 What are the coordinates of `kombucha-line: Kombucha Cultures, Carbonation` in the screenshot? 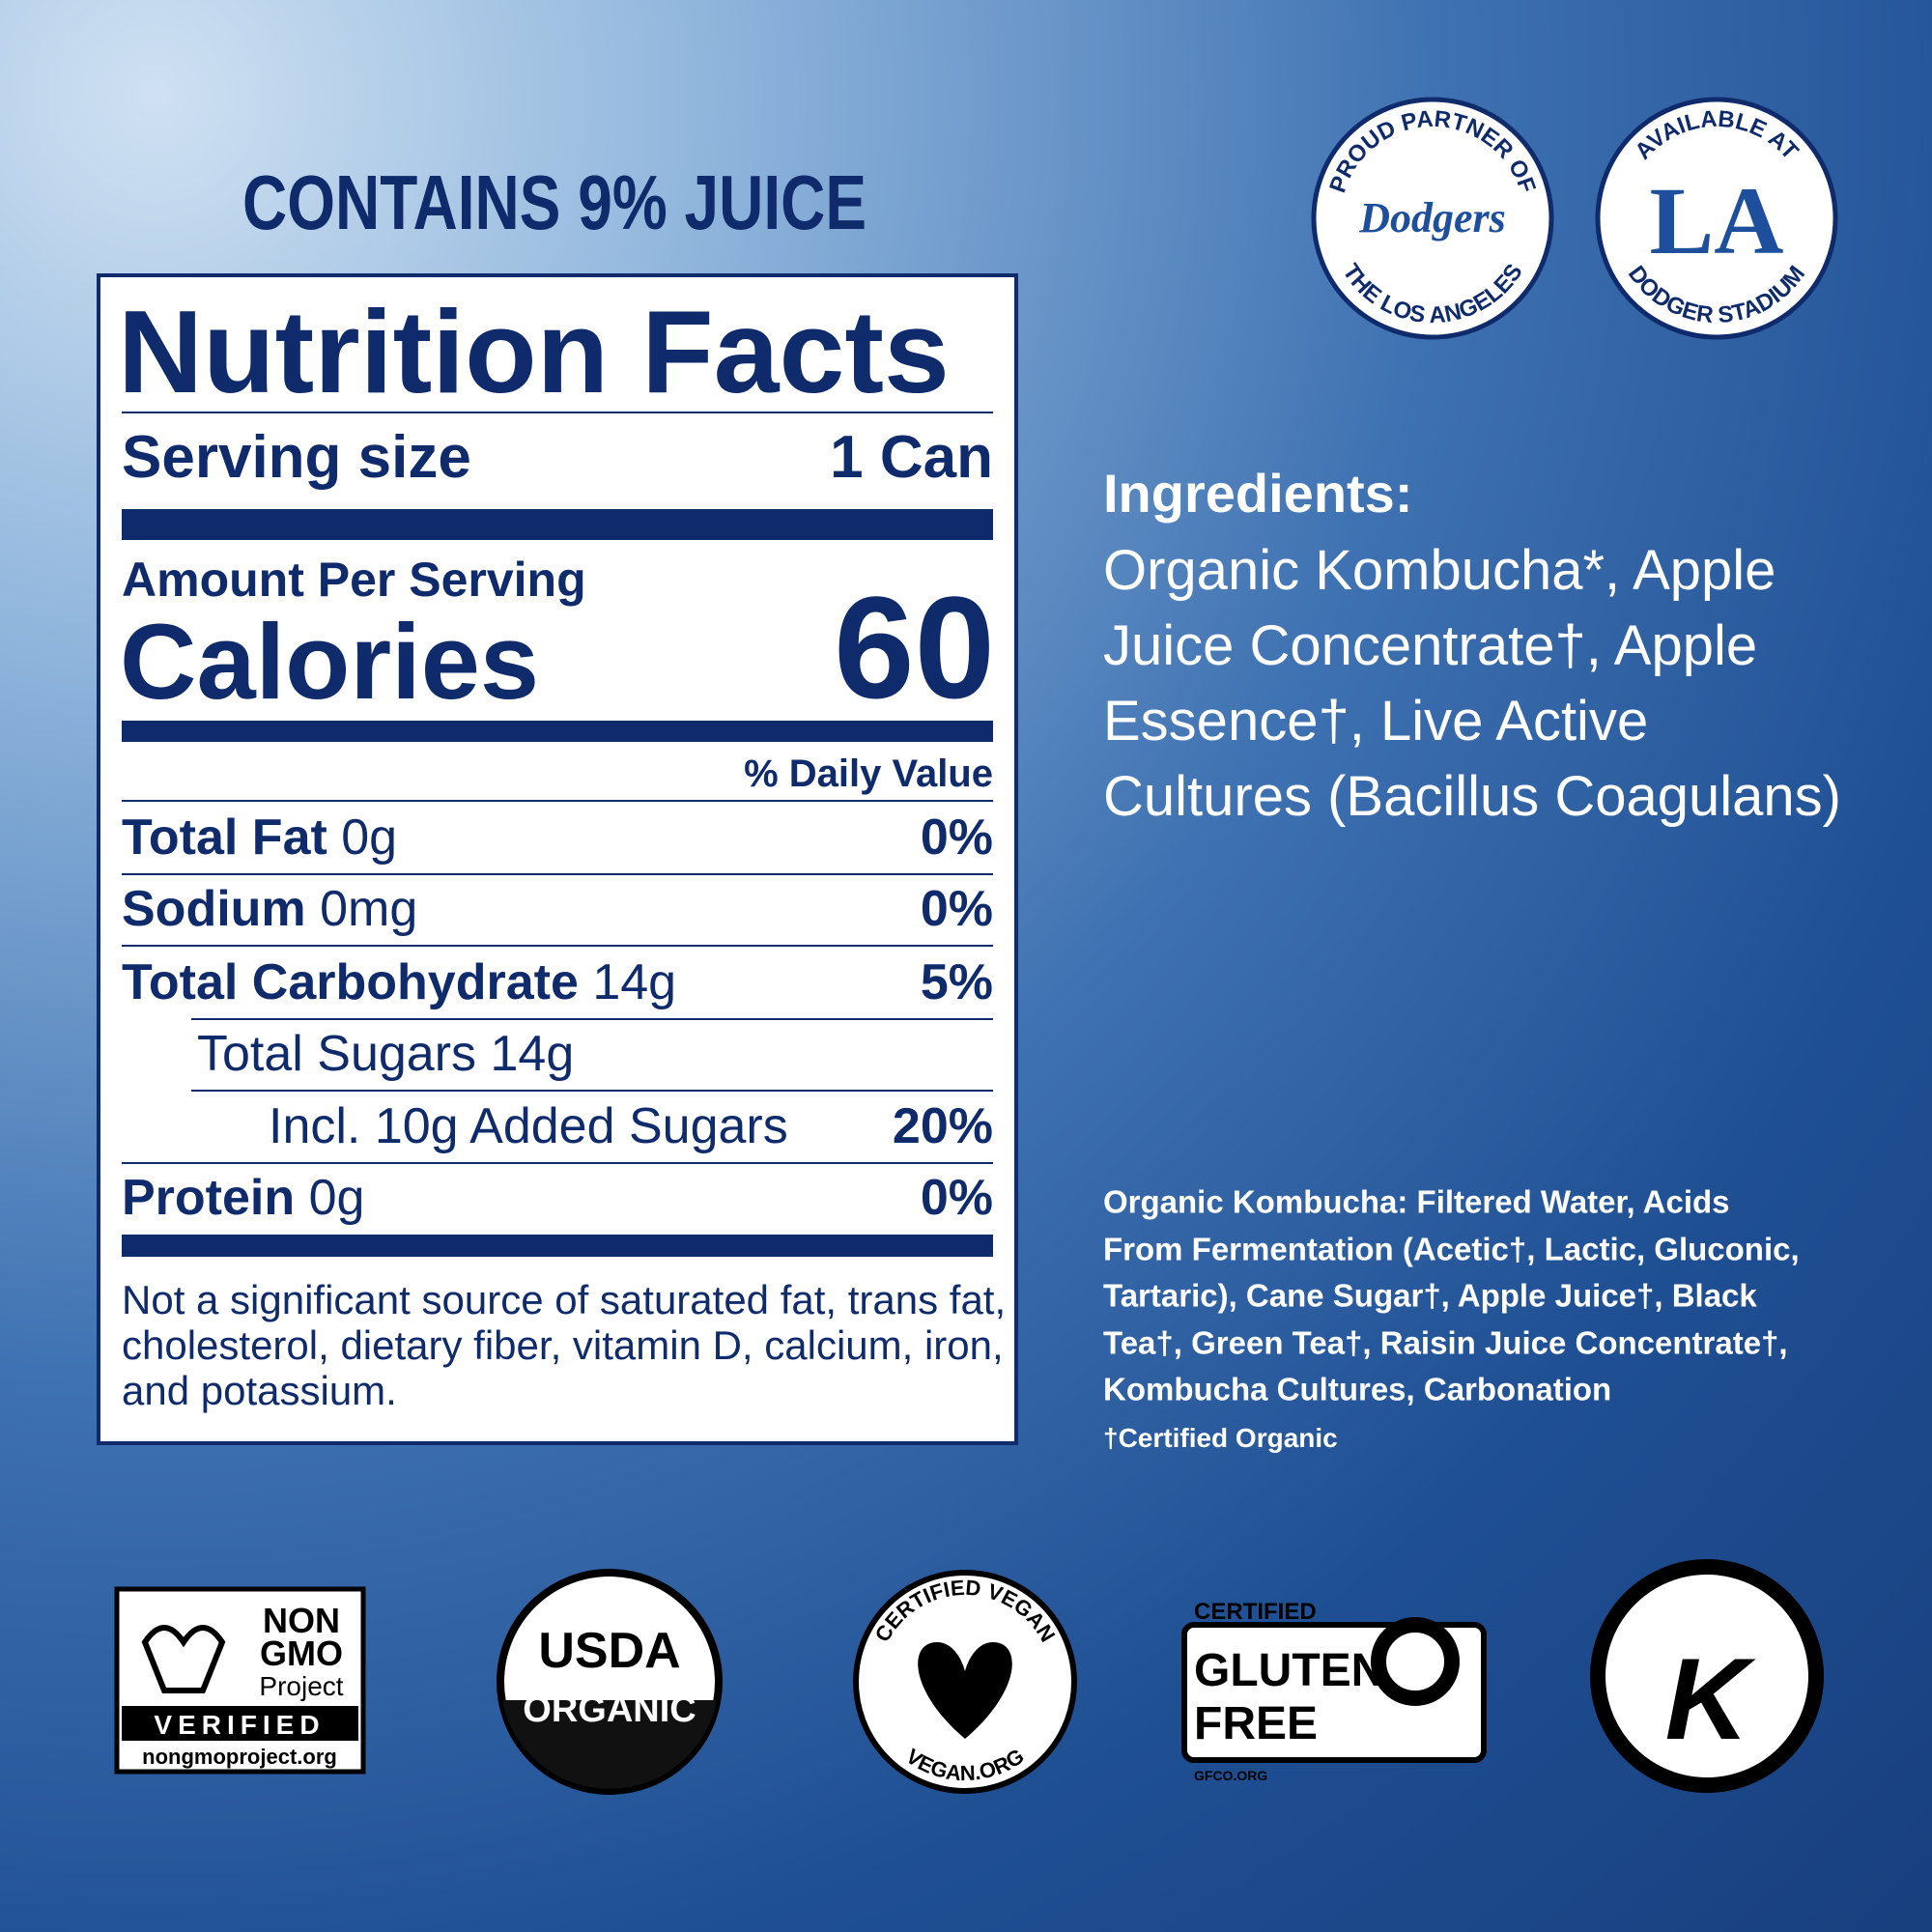 It's located at (1357, 1389).